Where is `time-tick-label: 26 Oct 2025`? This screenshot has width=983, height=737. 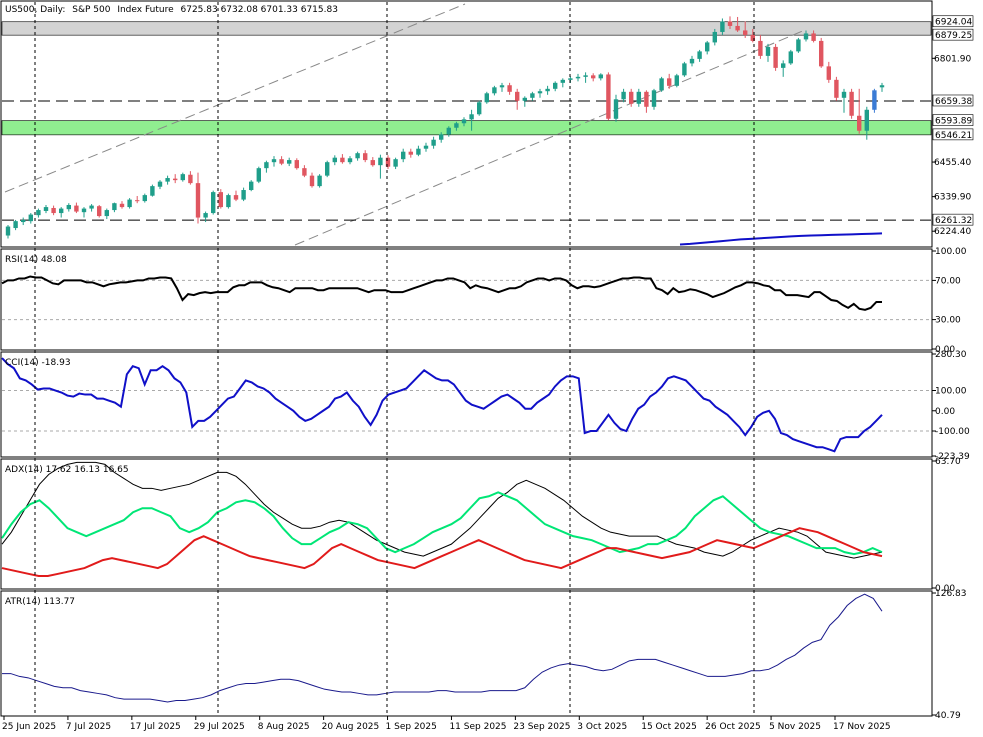
time-tick-label: 26 Oct 2025 is located at coordinates (733, 727).